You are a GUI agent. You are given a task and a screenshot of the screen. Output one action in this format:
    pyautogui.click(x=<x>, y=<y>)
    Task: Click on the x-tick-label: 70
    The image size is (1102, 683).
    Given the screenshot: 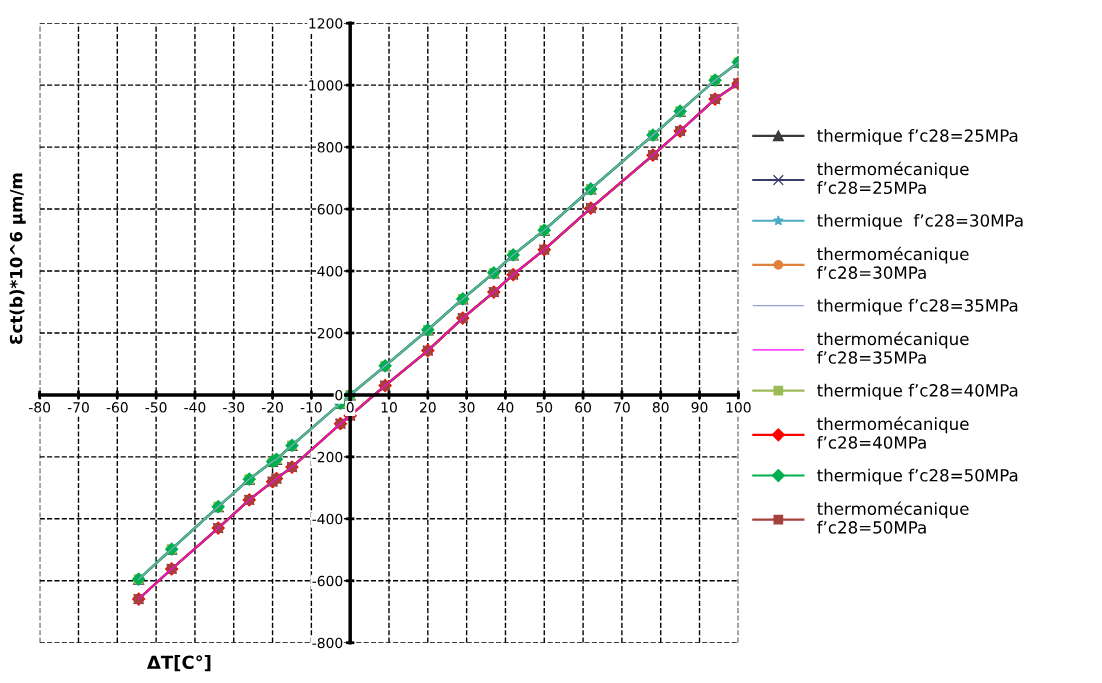 What is the action you would take?
    pyautogui.click(x=622, y=407)
    